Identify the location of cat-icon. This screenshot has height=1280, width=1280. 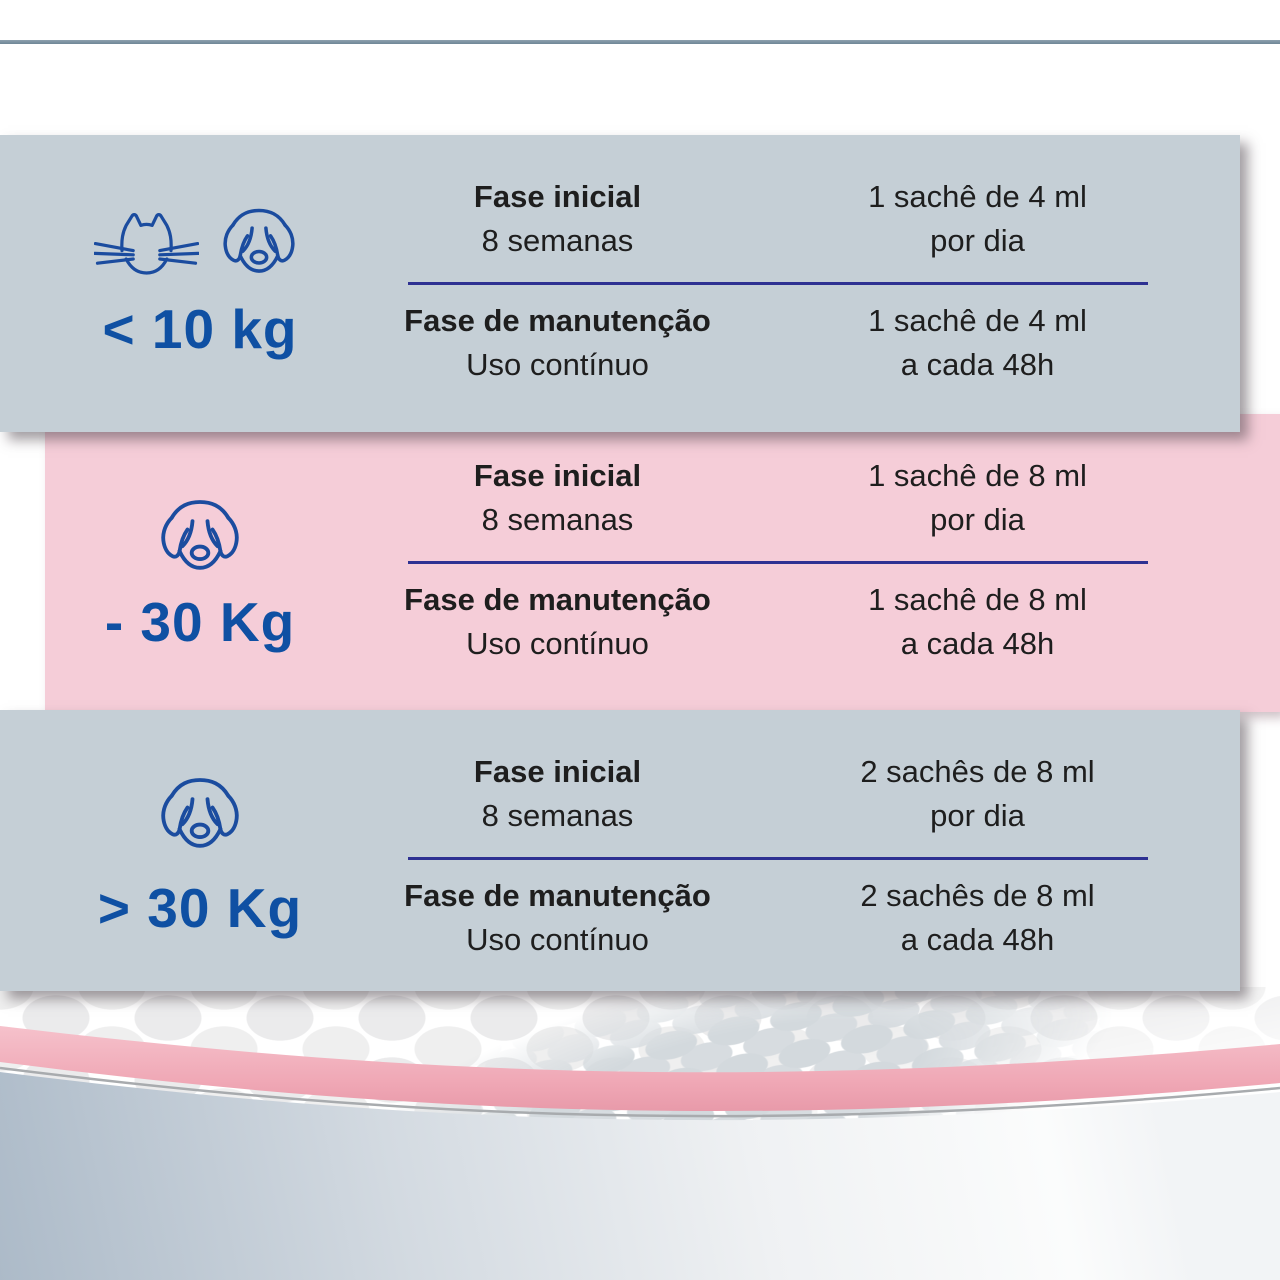
(146, 244).